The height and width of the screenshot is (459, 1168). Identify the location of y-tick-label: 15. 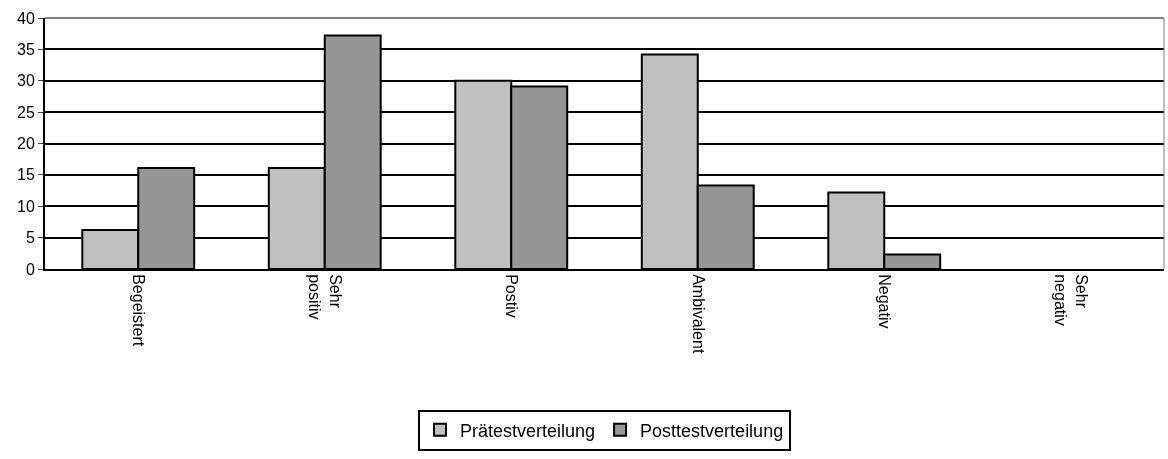
(26, 175).